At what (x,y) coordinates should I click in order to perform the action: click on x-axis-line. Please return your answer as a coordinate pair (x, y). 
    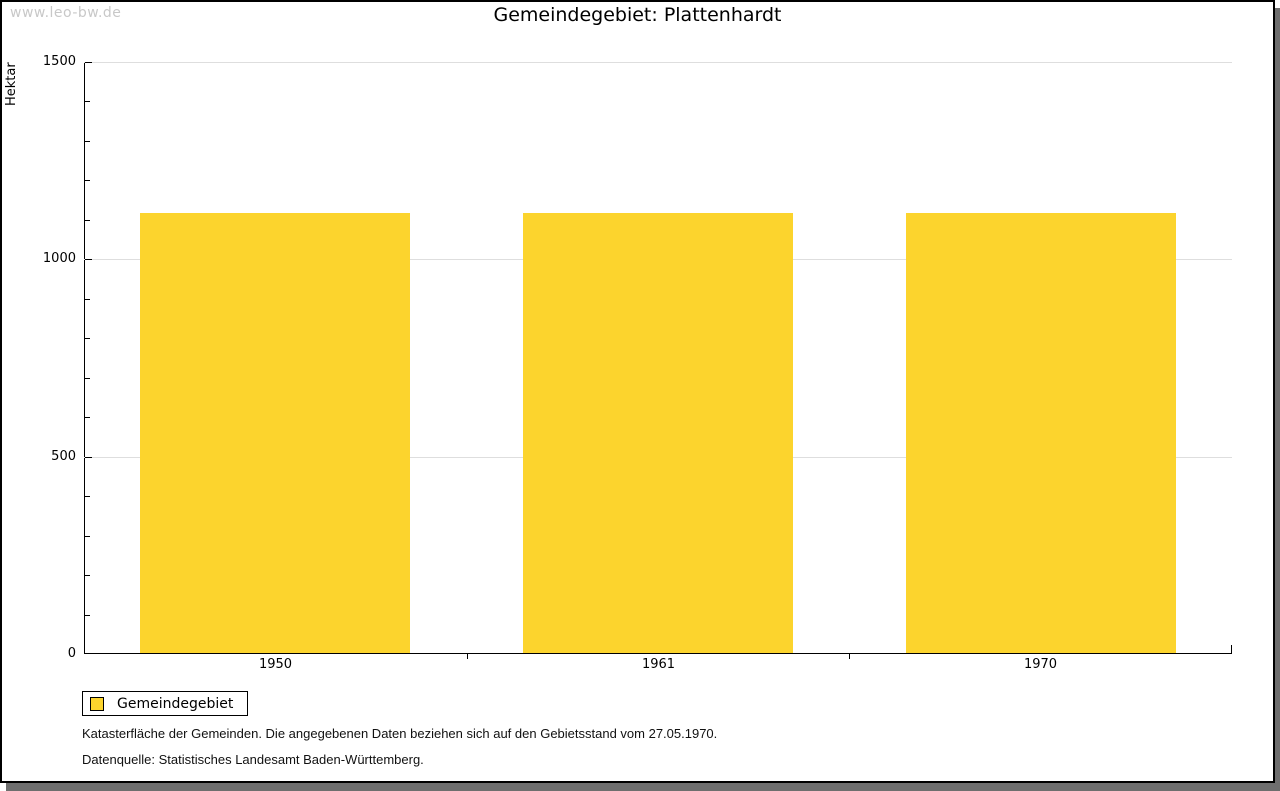
    Looking at the image, I should click on (658, 653).